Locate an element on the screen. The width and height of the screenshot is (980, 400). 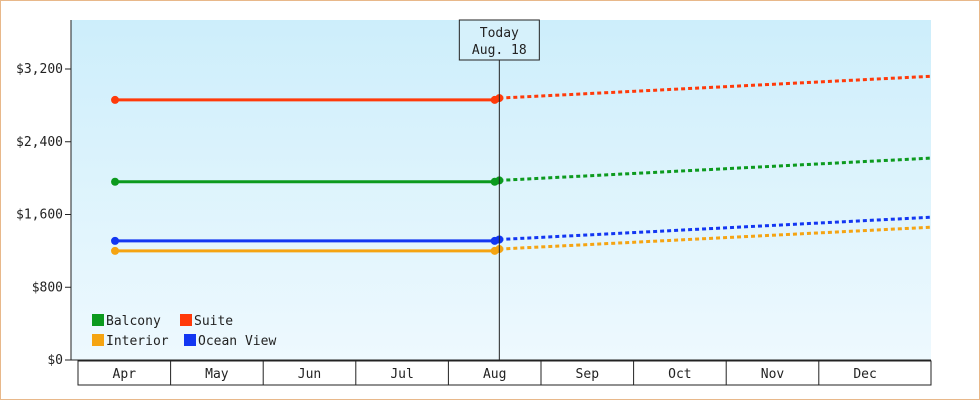
data-point-interior is located at coordinates (115, 250).